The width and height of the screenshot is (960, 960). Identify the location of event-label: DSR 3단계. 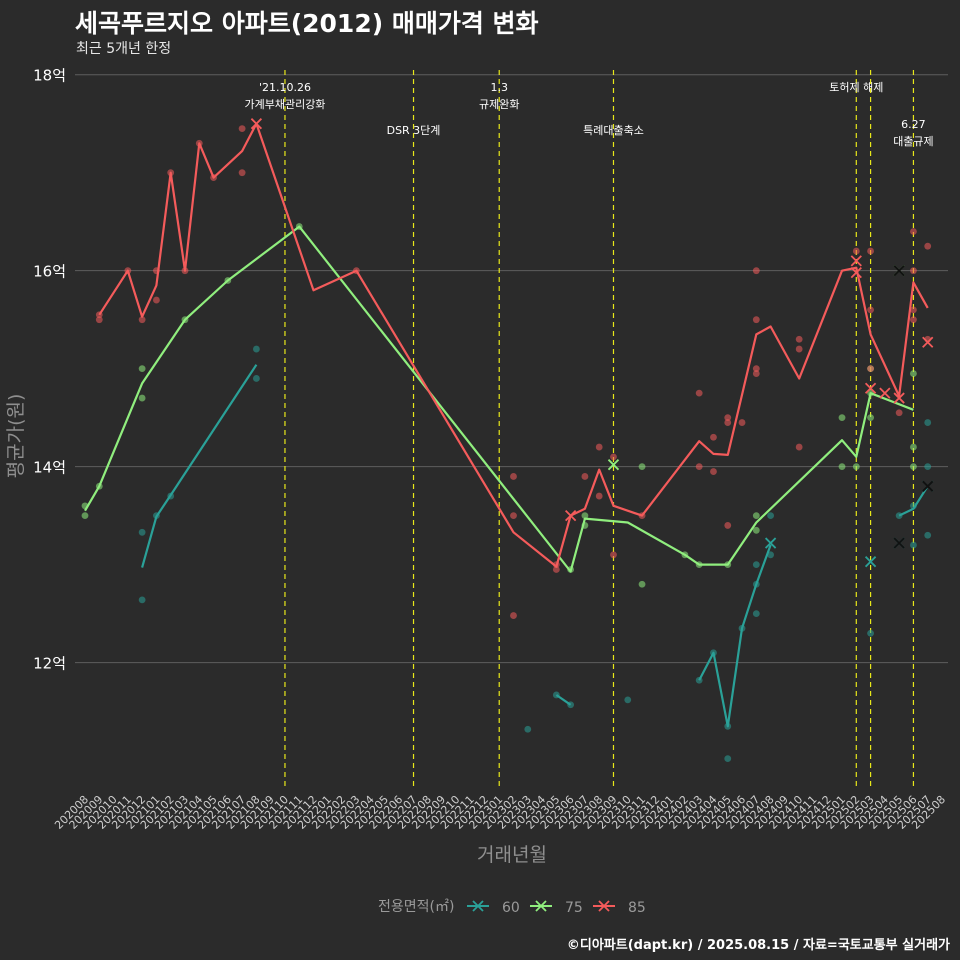
(414, 130).